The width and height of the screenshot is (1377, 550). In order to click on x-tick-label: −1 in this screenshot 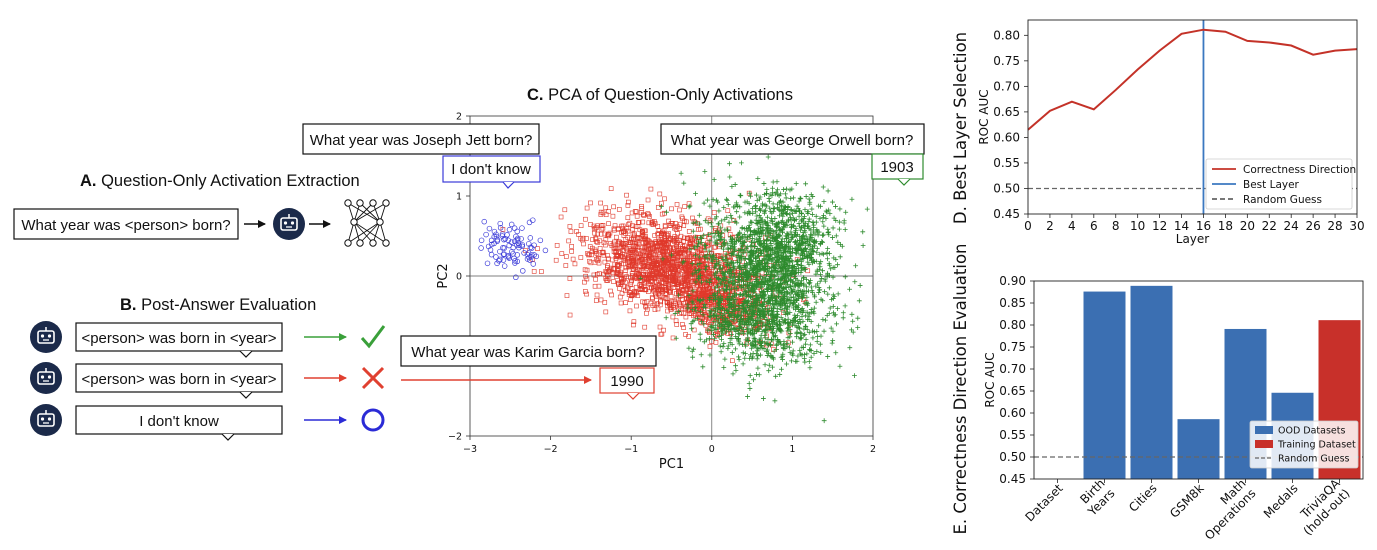, I will do `click(631, 449)`.